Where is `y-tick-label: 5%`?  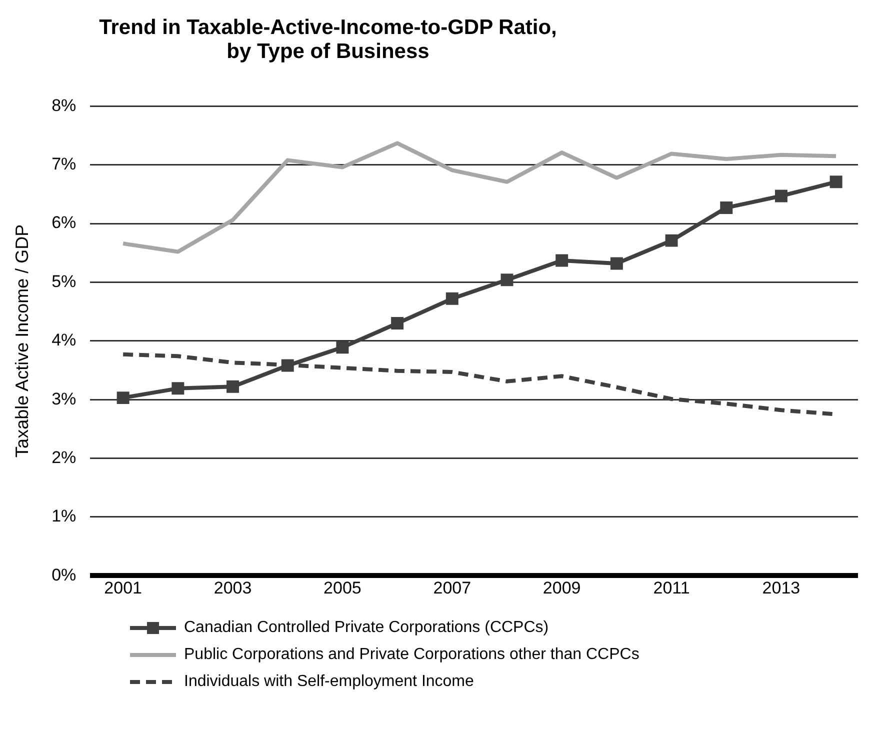 y-tick-label: 5% is located at coordinates (64, 281).